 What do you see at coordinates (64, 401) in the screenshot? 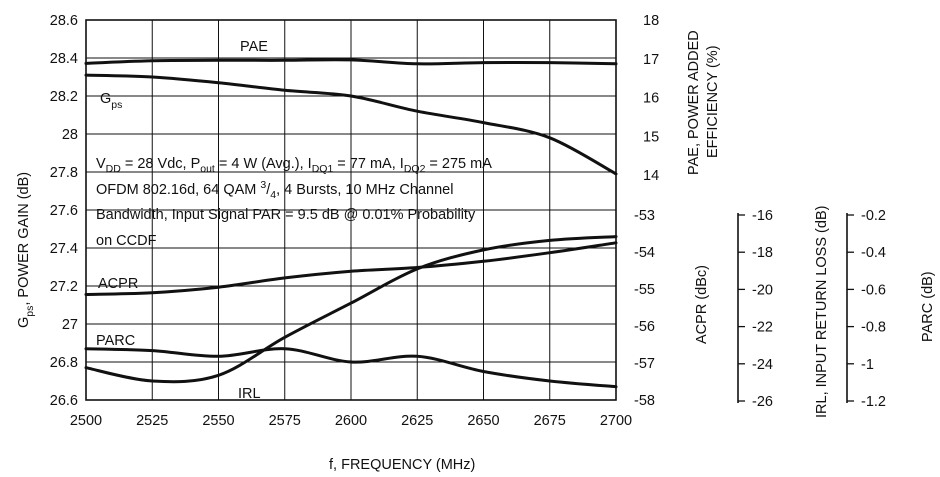
I see `y-left-tick-label: 26.6` at bounding box center [64, 401].